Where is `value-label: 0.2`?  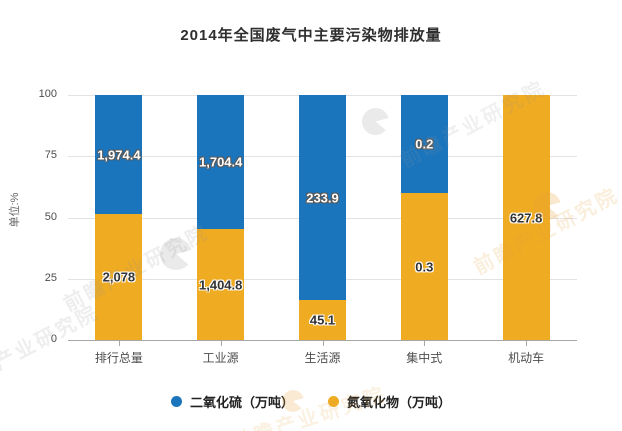 value-label: 0.2 is located at coordinates (424, 144).